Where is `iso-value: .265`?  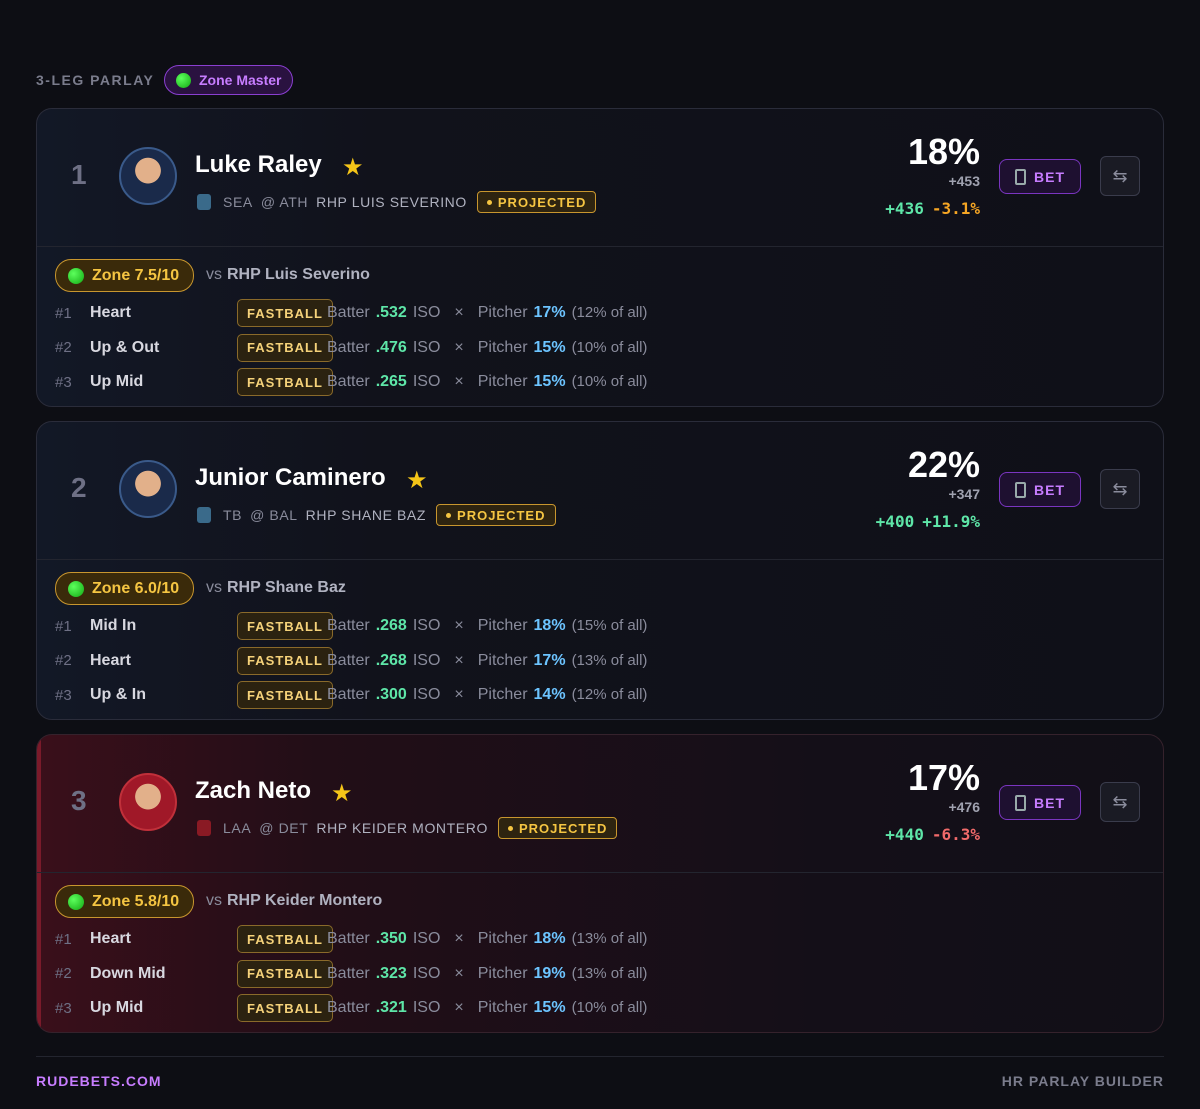
iso-value: .265 is located at coordinates (391, 381).